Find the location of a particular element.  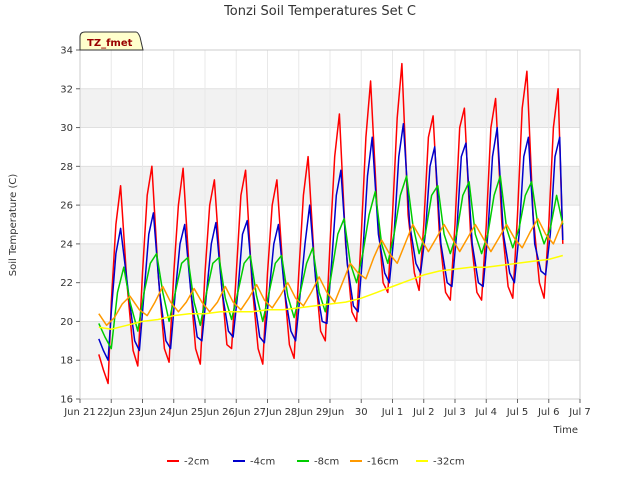

x-tick-label-12: Jul 3 is located at coordinates (454, 412).